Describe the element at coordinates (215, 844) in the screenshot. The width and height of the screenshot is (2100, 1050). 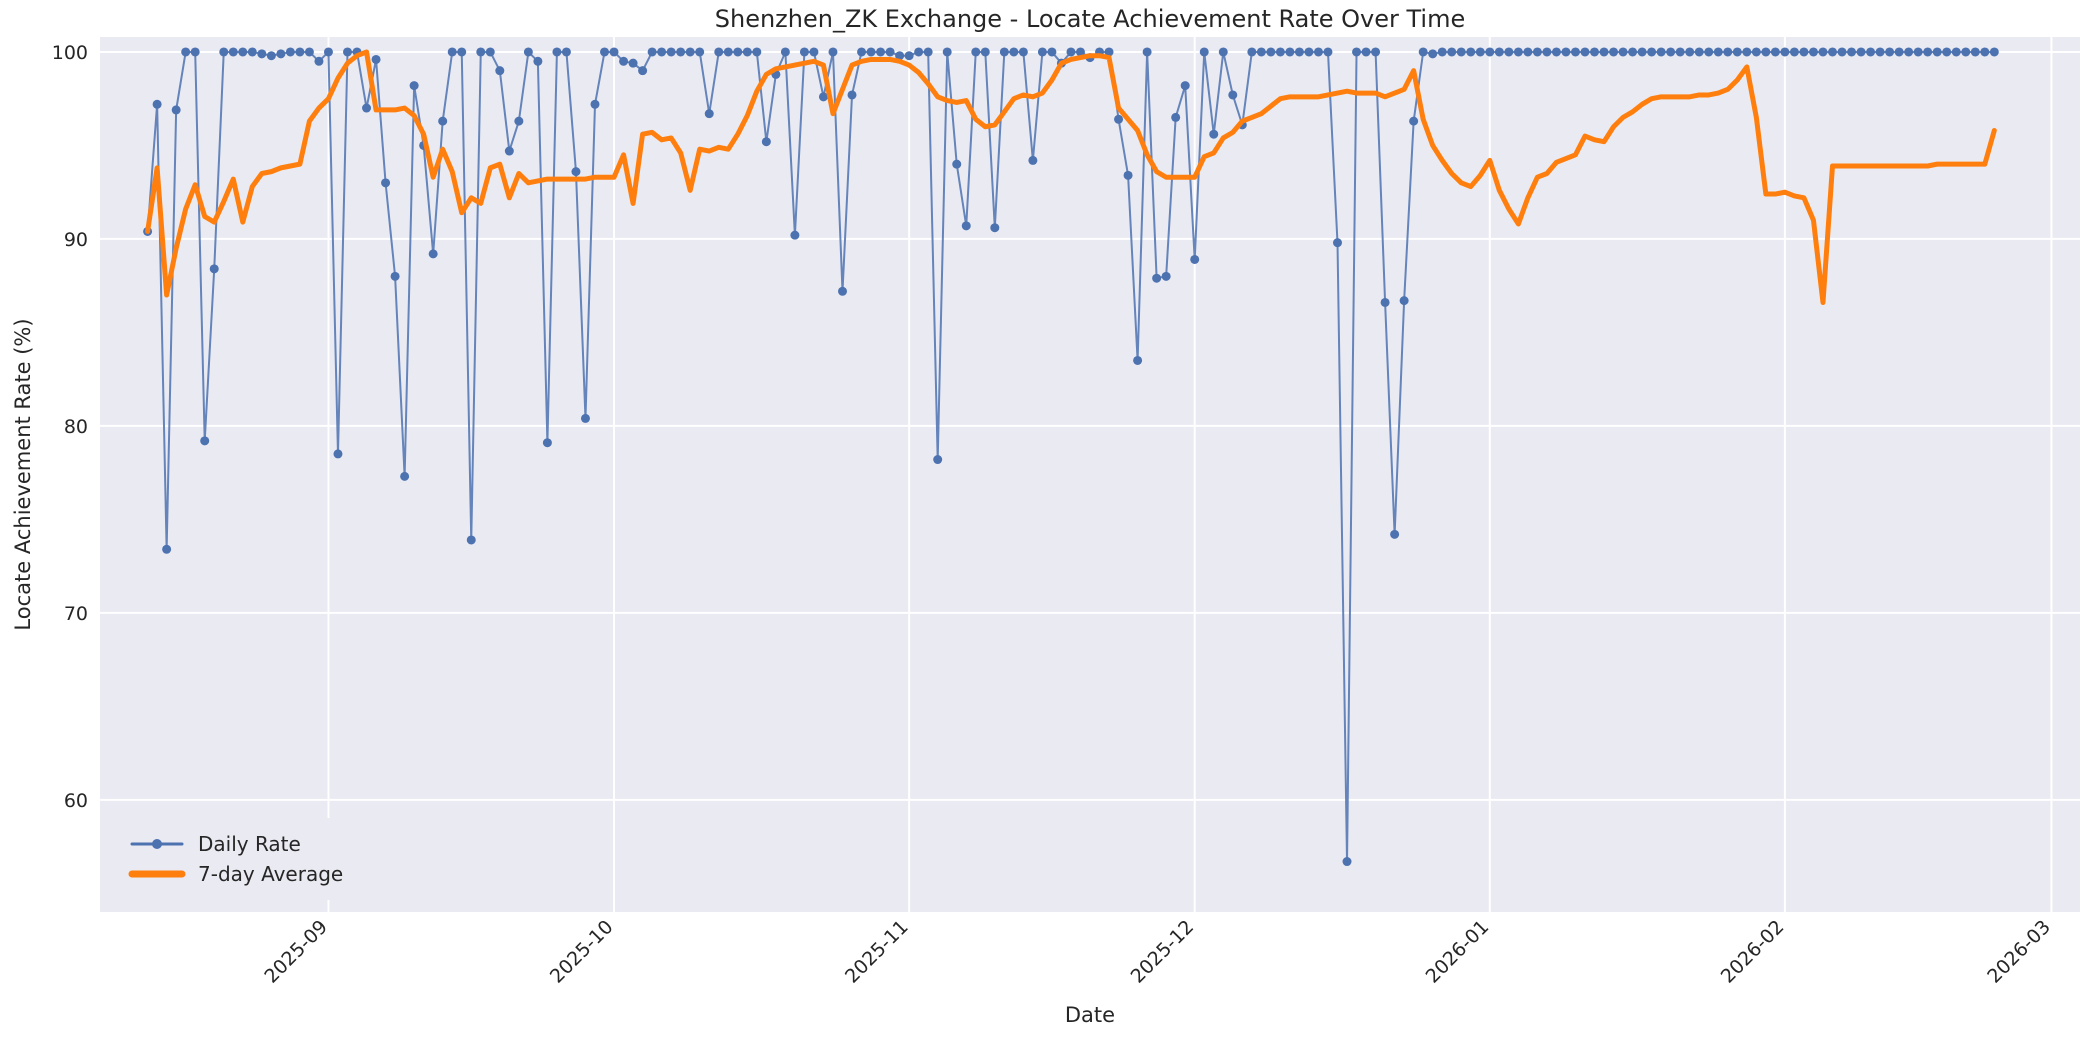
I see `legend-item-daily-rate: Daily Rate` at that location.